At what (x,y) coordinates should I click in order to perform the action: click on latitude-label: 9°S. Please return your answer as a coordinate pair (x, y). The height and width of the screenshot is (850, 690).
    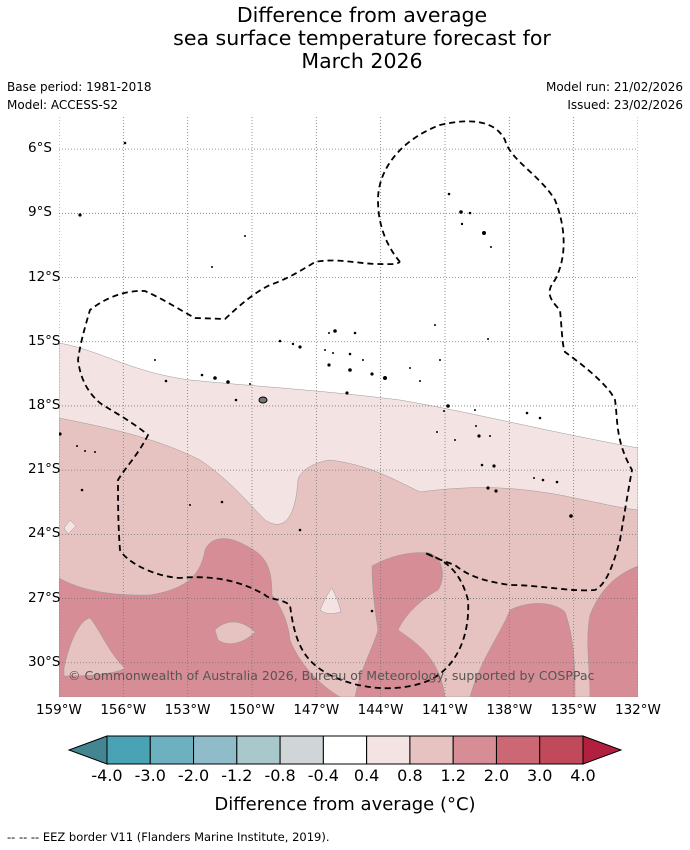
    Looking at the image, I should click on (40, 212).